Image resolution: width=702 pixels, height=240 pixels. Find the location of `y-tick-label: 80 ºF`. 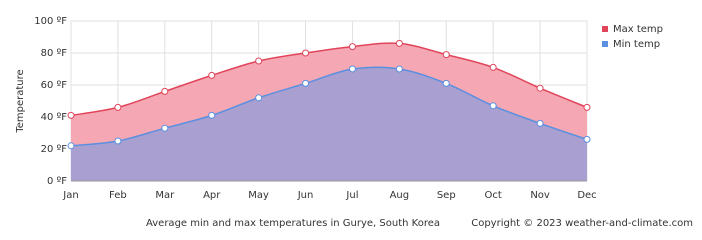

y-tick-label: 80 ºF is located at coordinates (54, 53).